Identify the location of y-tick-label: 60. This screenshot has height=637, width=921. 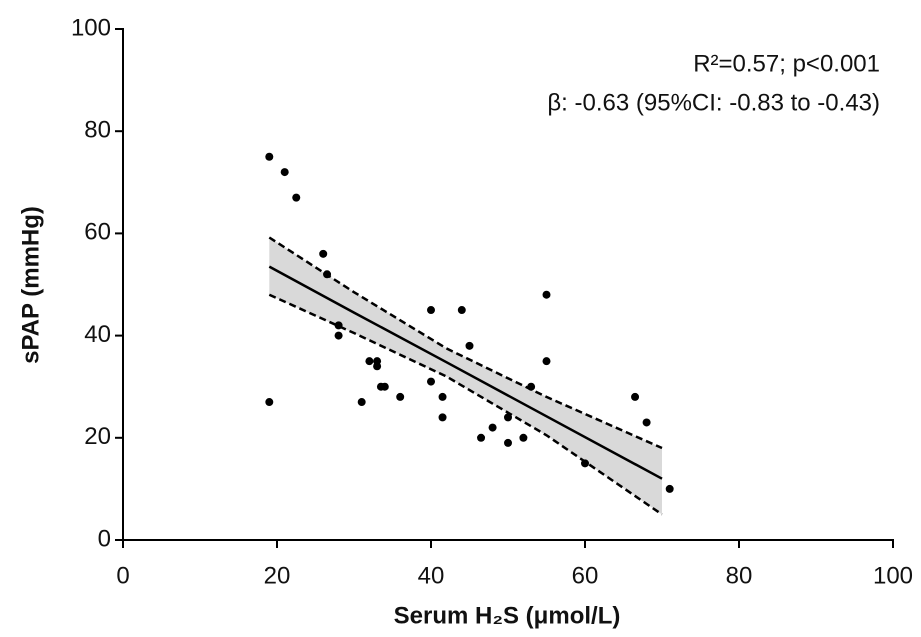
(97, 232).